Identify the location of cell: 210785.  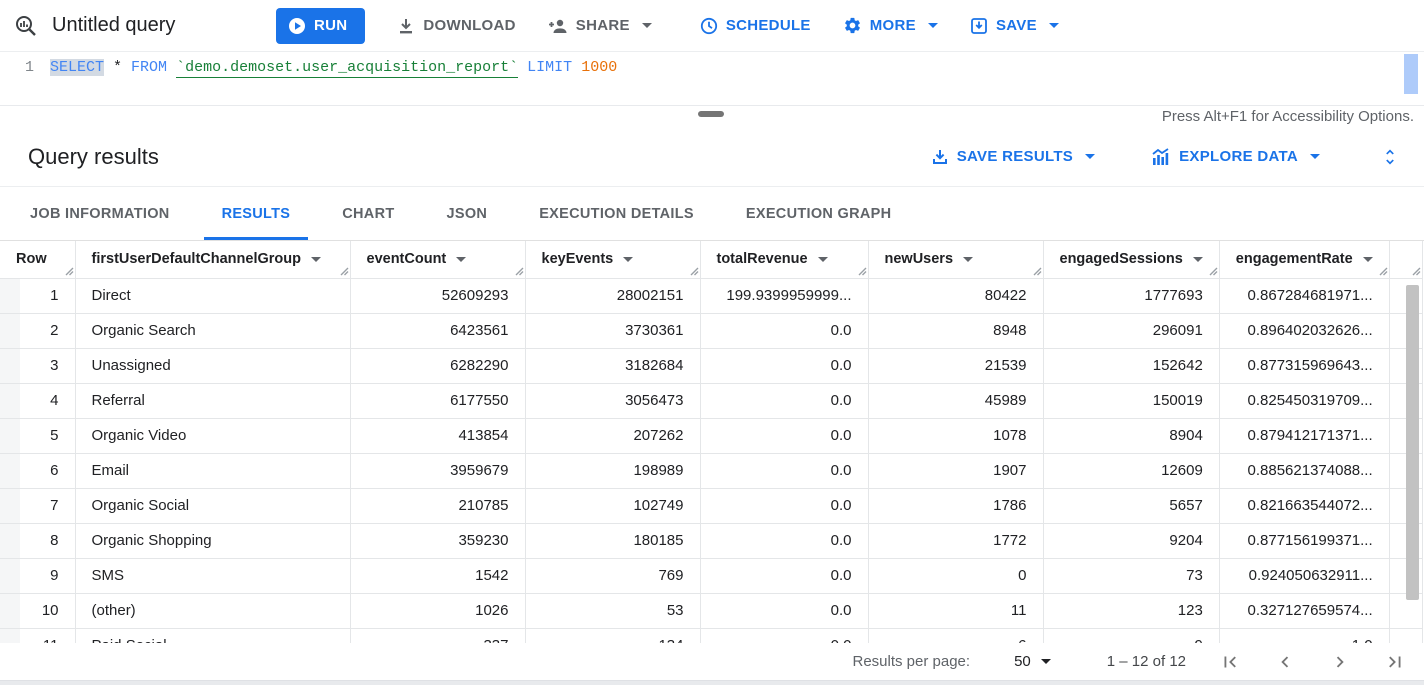
(438, 506).